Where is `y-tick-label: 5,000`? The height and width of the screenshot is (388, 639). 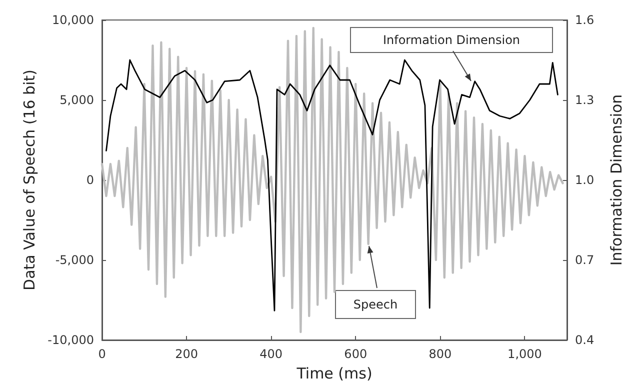 y-tick-label: 5,000 is located at coordinates (77, 100).